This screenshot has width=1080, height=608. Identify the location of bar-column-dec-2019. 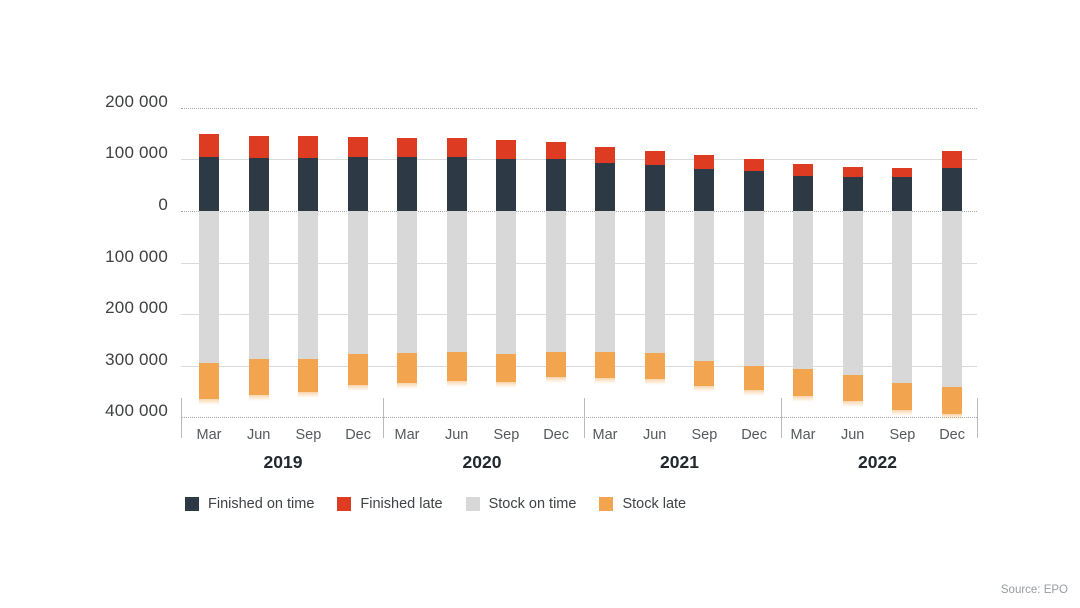
(358, 230).